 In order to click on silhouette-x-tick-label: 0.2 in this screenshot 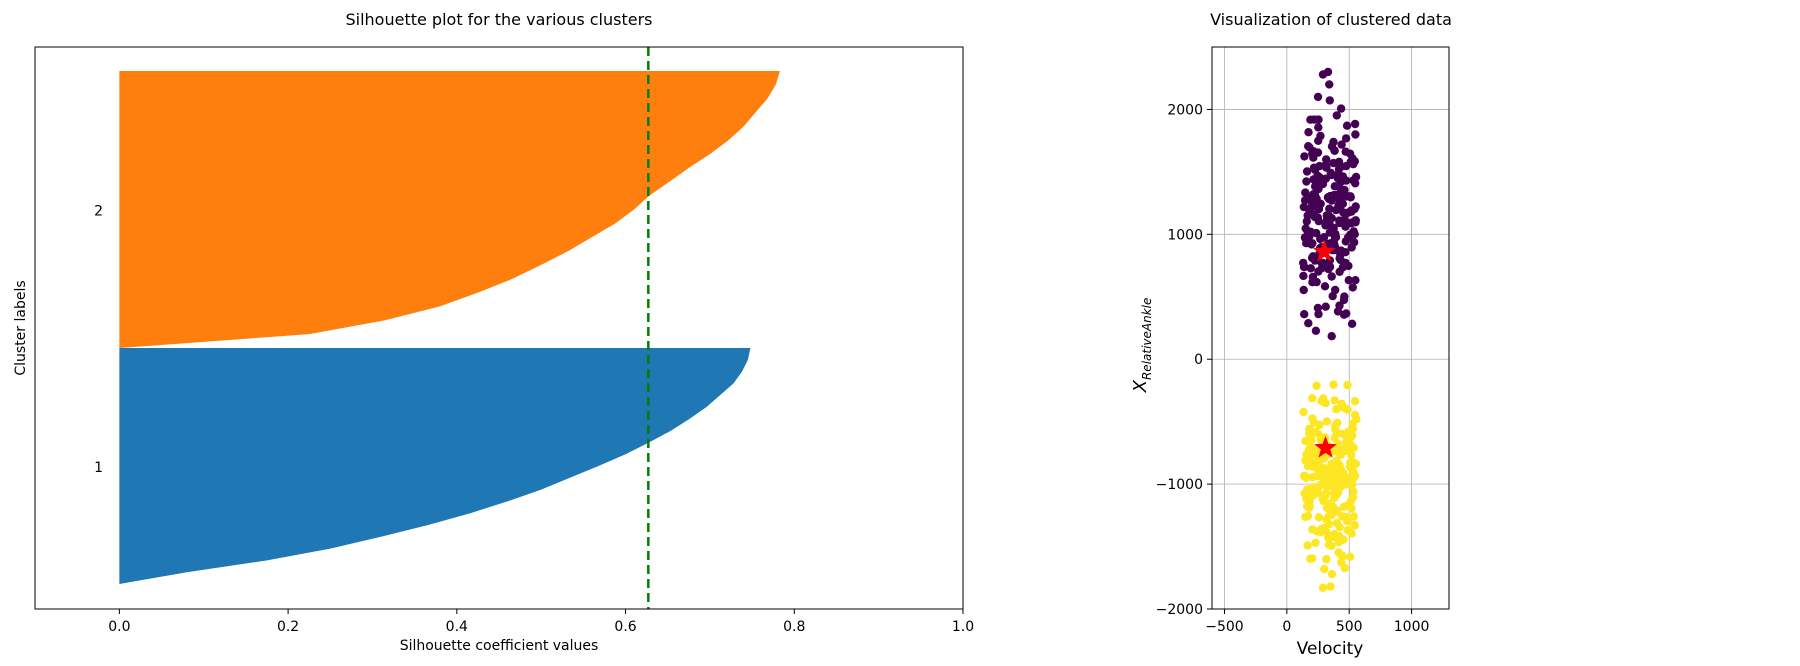, I will do `click(288, 627)`.